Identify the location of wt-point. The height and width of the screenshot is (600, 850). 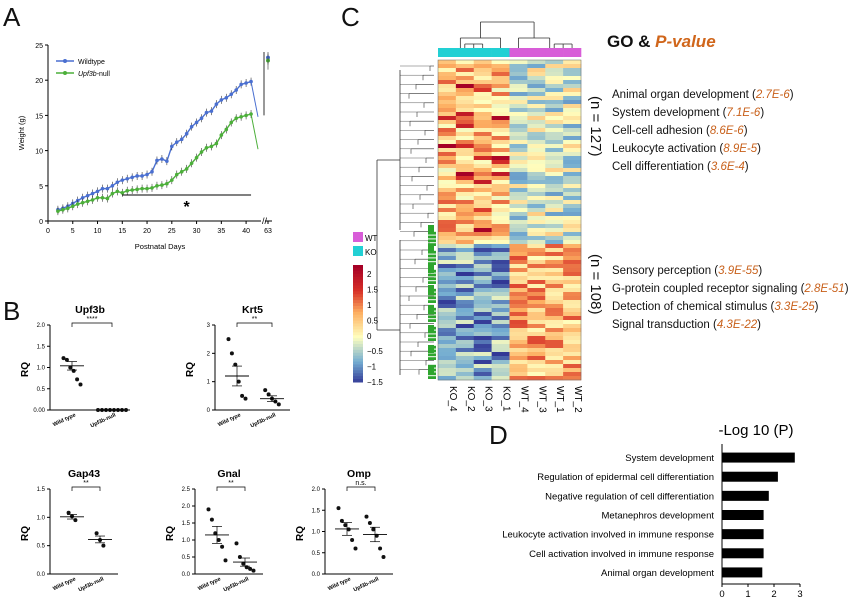
(355, 548).